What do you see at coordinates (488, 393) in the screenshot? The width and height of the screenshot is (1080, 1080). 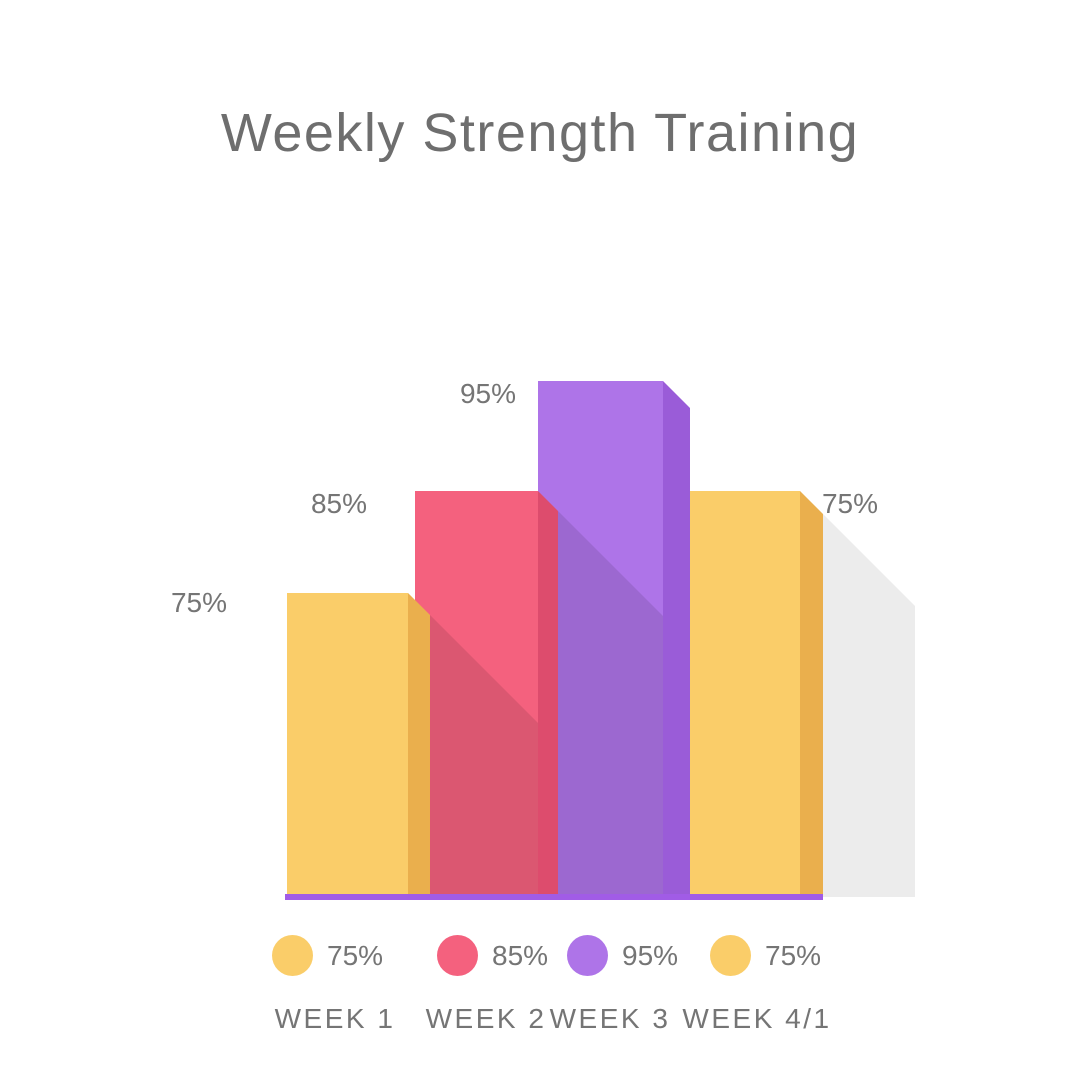 I see `bar-value-label-week-3: 95%` at bounding box center [488, 393].